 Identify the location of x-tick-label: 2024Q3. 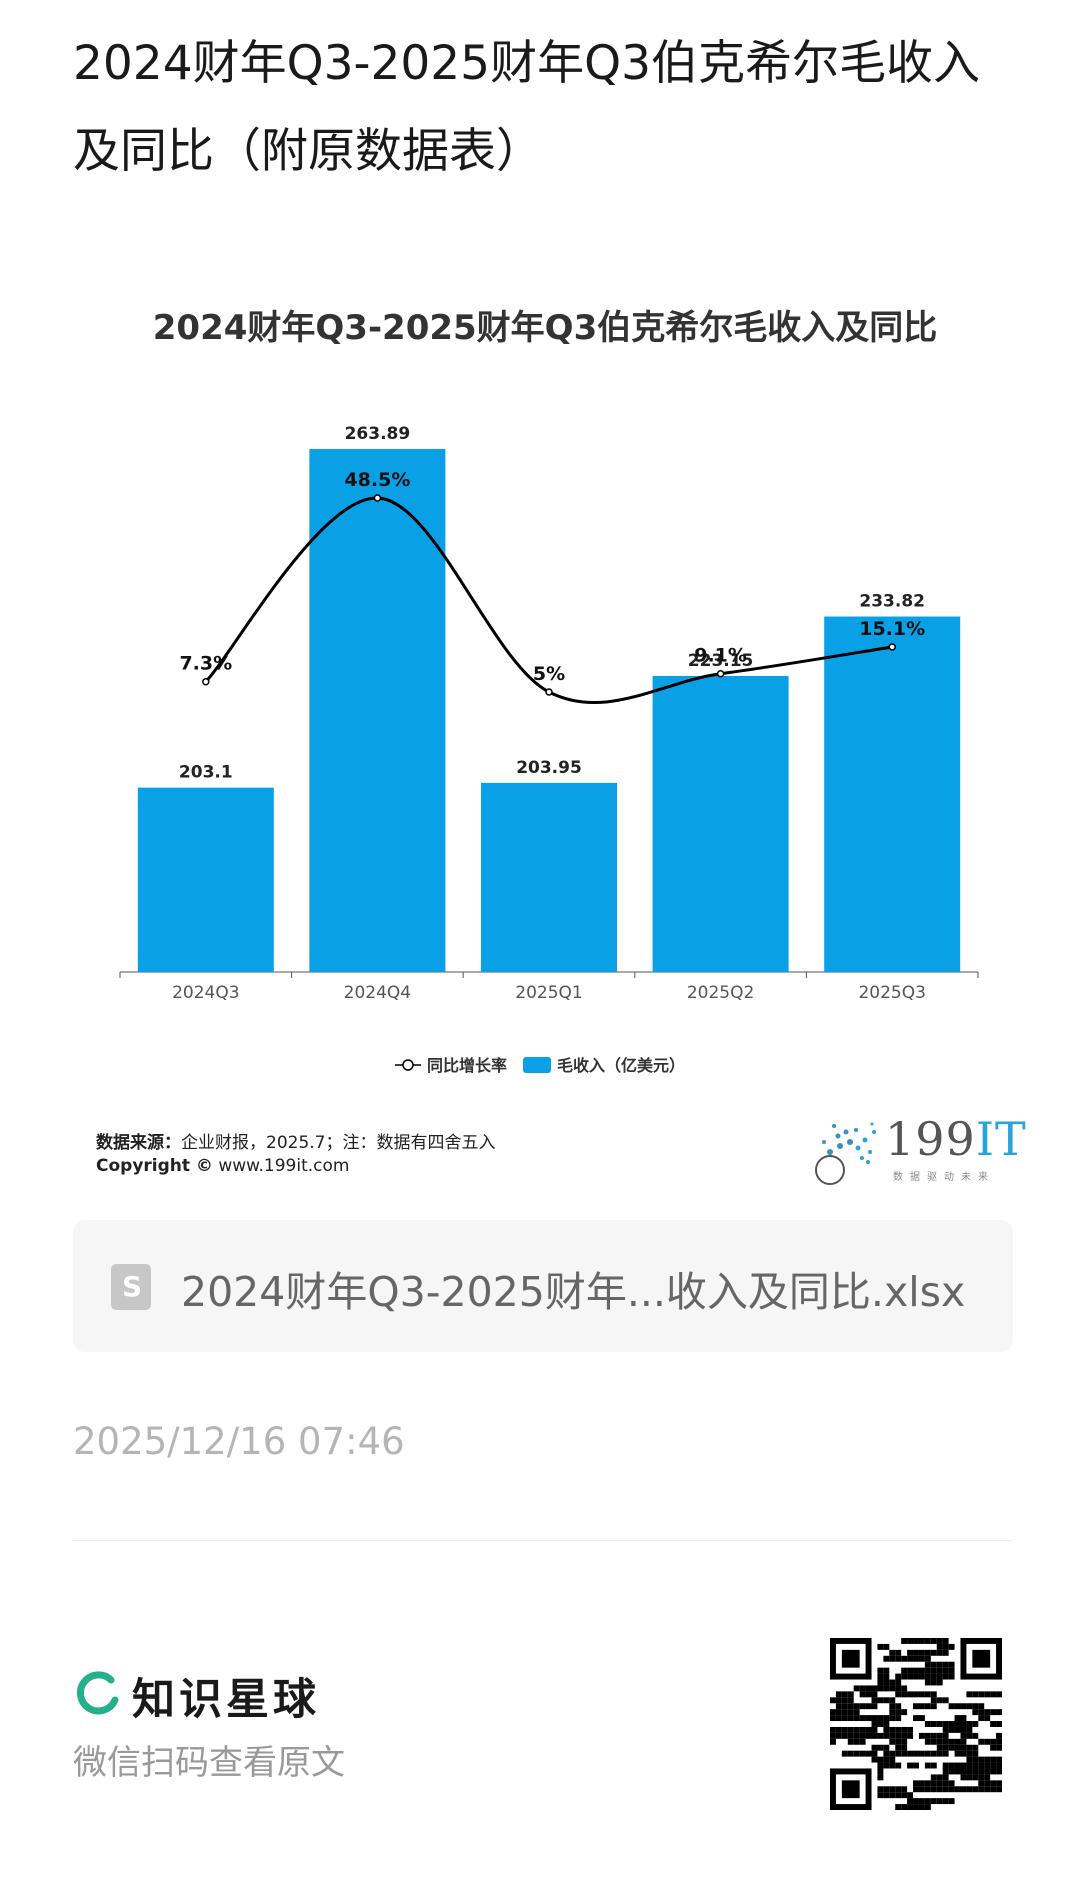
(205, 993).